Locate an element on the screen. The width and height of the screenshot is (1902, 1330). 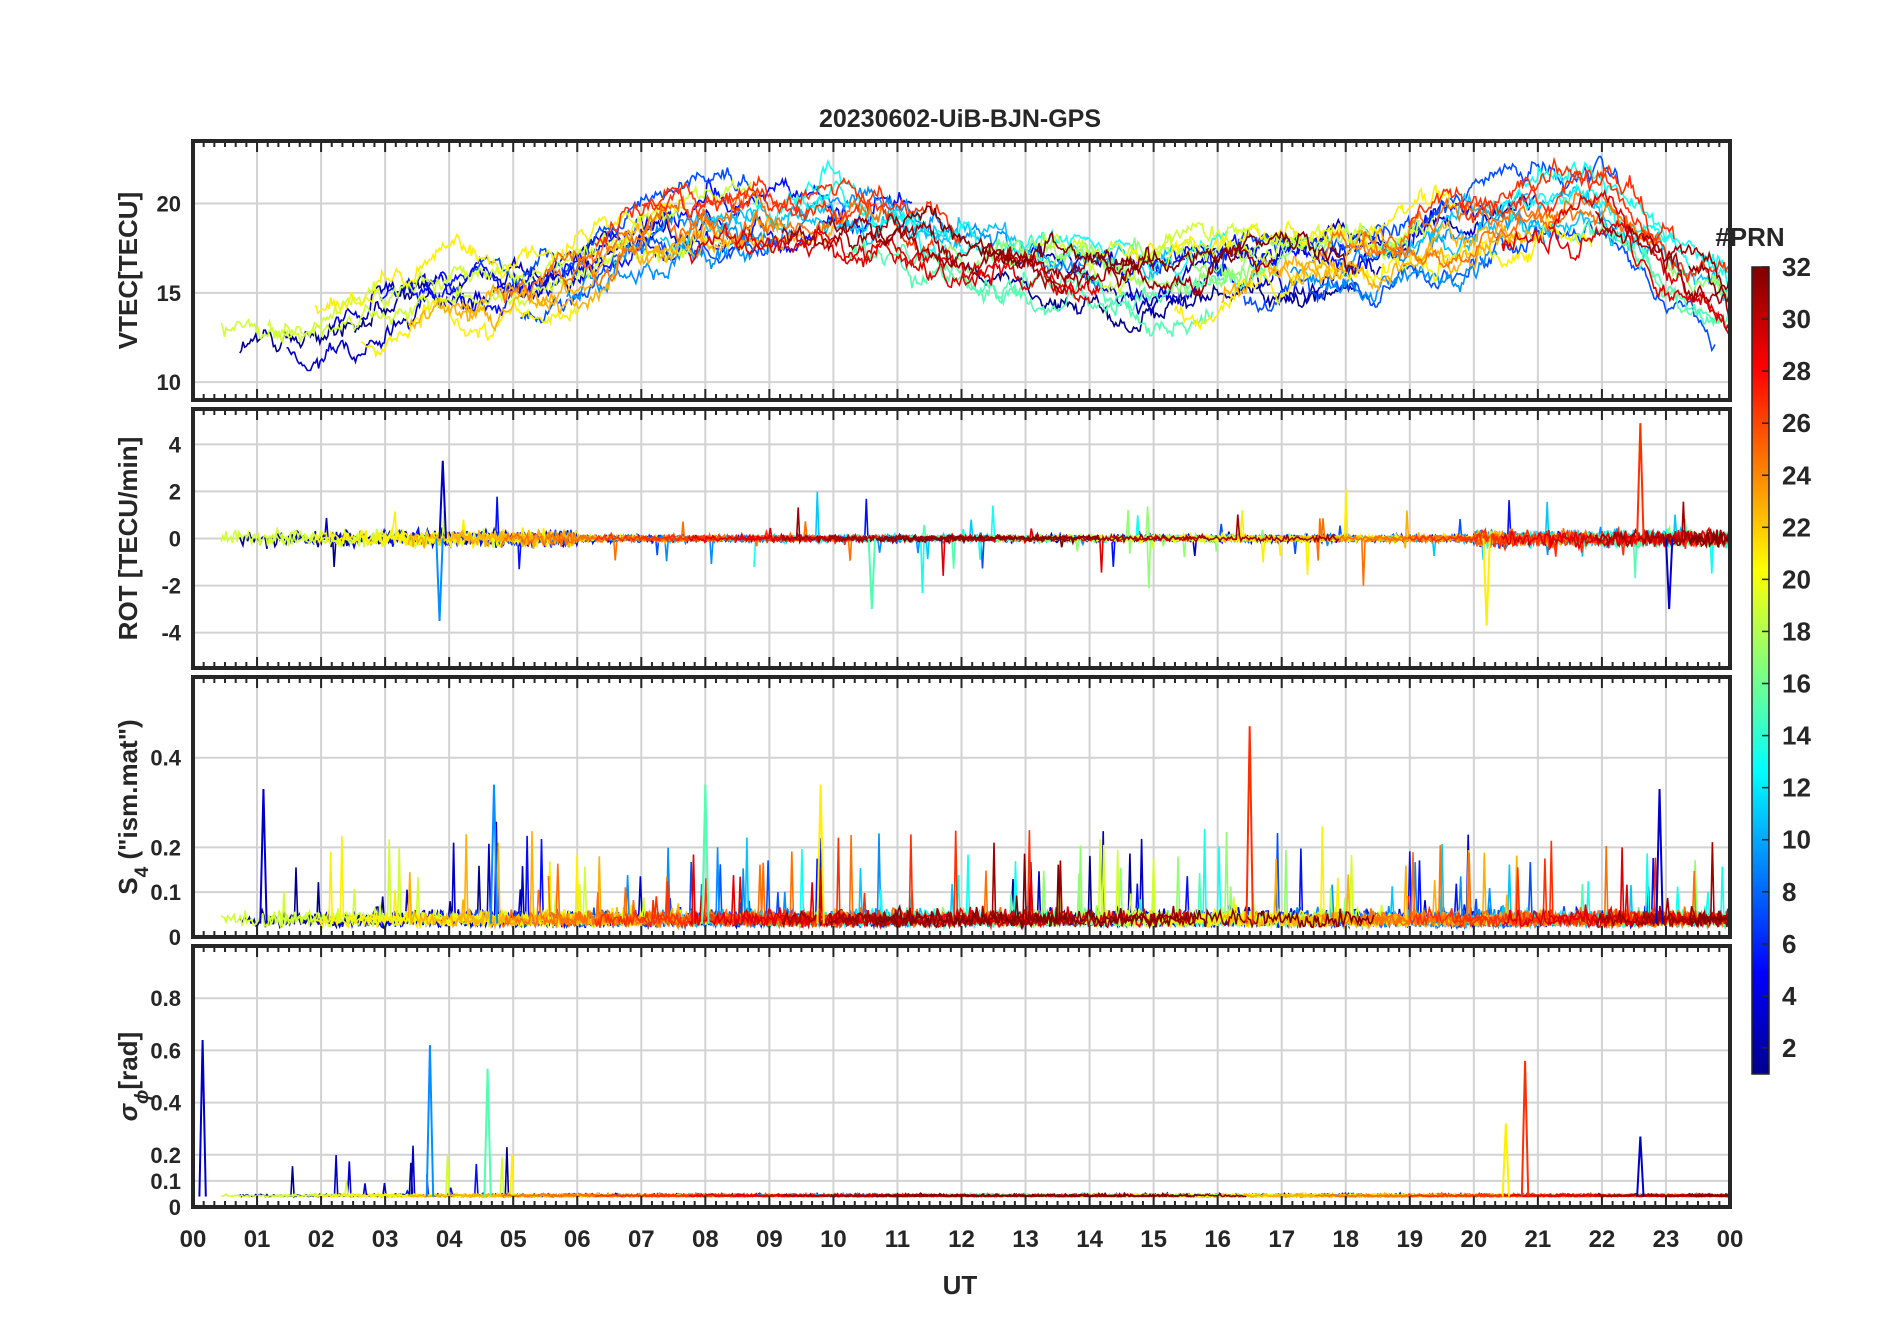
x-tick-label: 17 is located at coordinates (1281, 1239).